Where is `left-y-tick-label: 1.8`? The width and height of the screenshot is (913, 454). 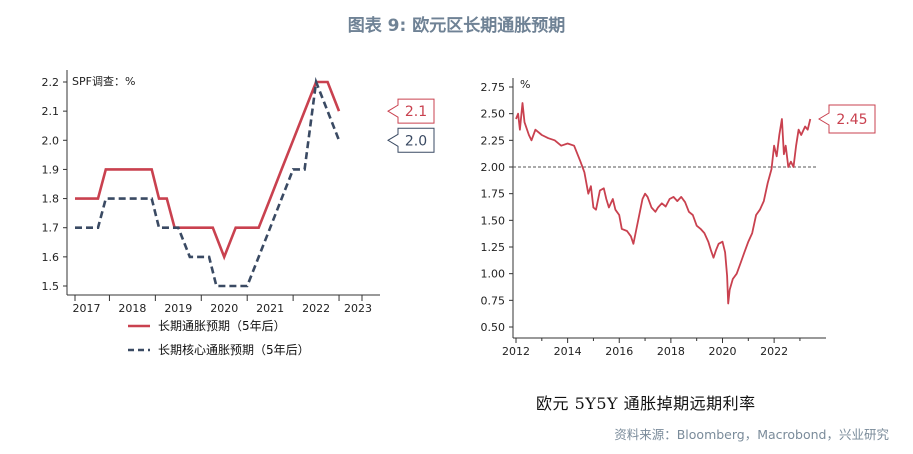
left-y-tick-label: 1.8 is located at coordinates (51, 199).